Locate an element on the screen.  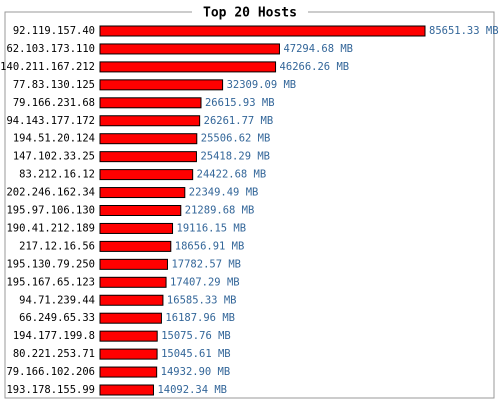
host-label: 193.178.155.99 is located at coordinates (50, 390).